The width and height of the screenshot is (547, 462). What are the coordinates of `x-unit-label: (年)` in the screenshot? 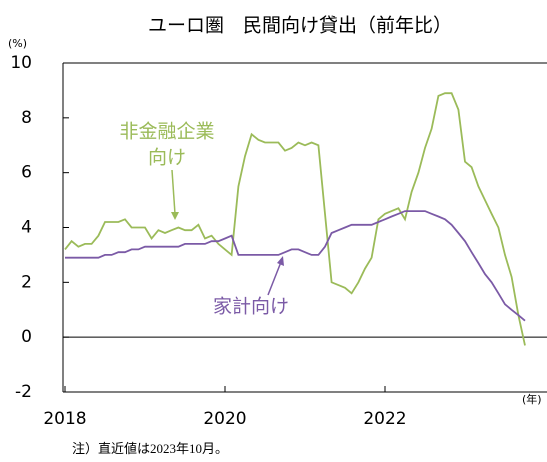 It's located at (532, 399).